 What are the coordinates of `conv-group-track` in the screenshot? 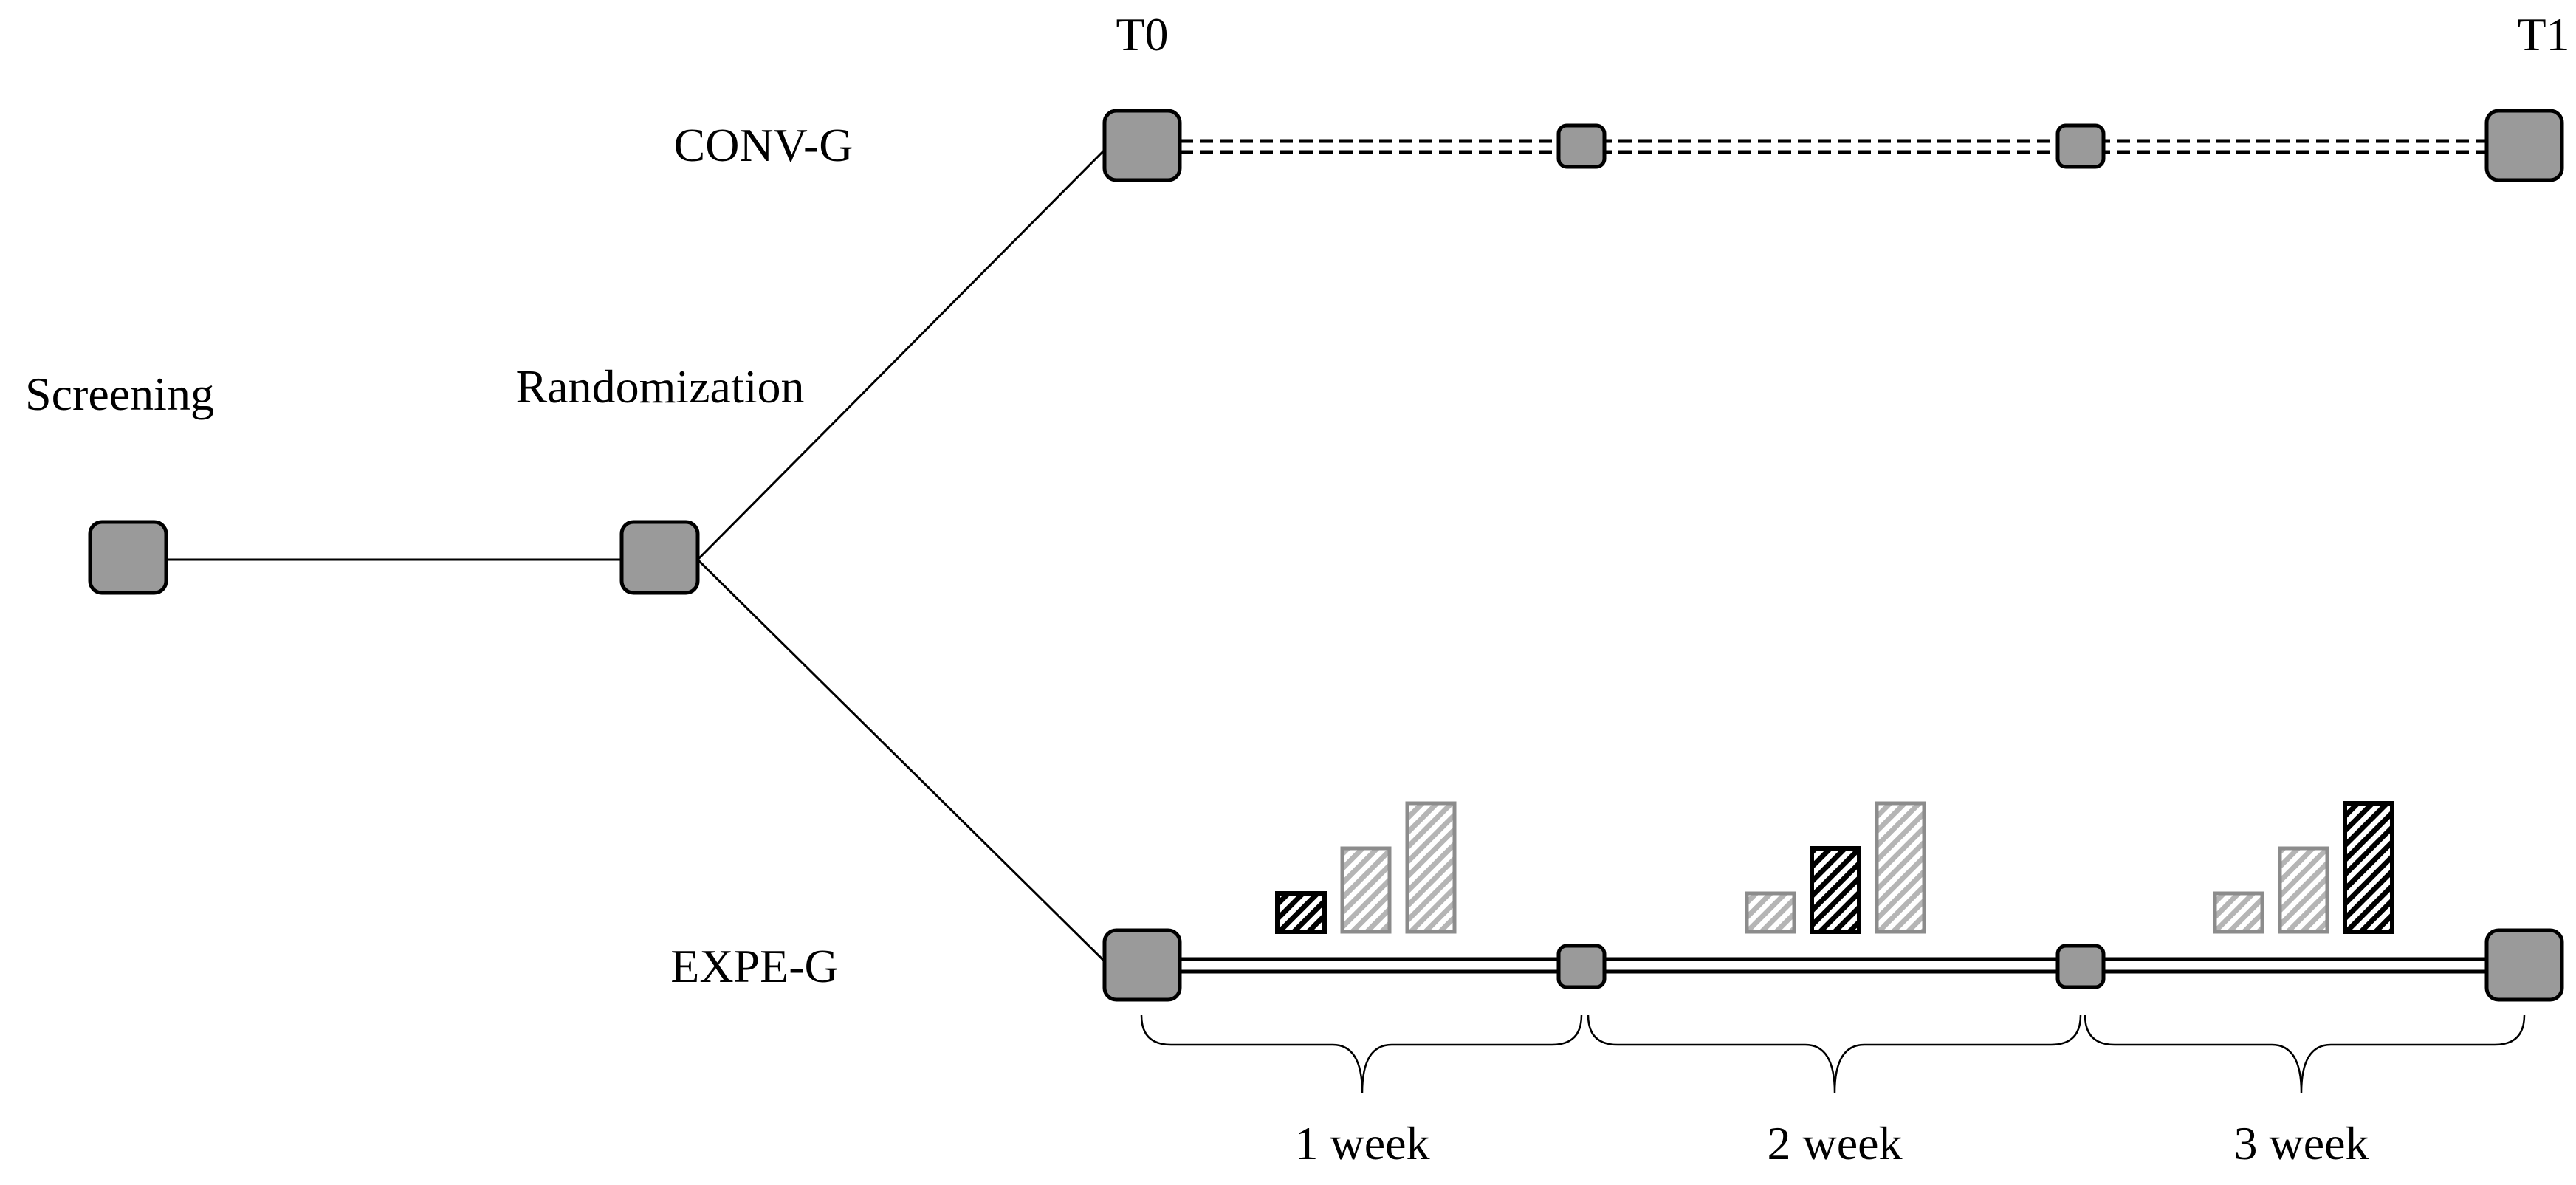 It's located at (1833, 146).